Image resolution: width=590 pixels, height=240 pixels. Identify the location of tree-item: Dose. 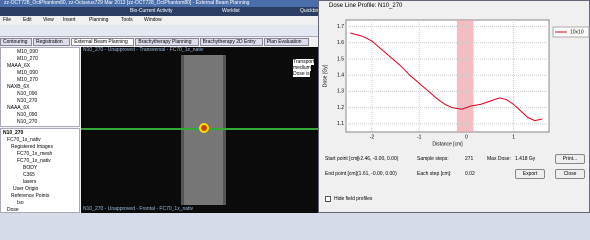
(13, 210).